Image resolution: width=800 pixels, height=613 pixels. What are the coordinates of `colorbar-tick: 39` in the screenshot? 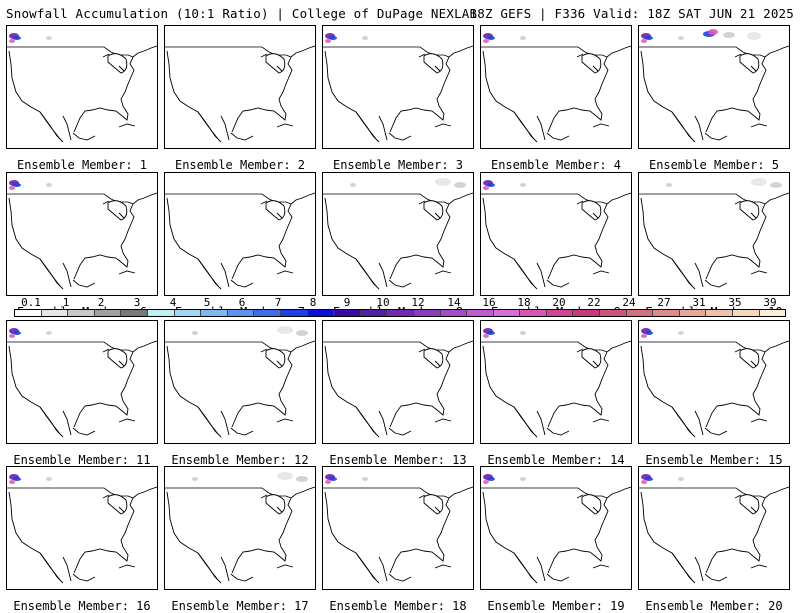 It's located at (770, 302).